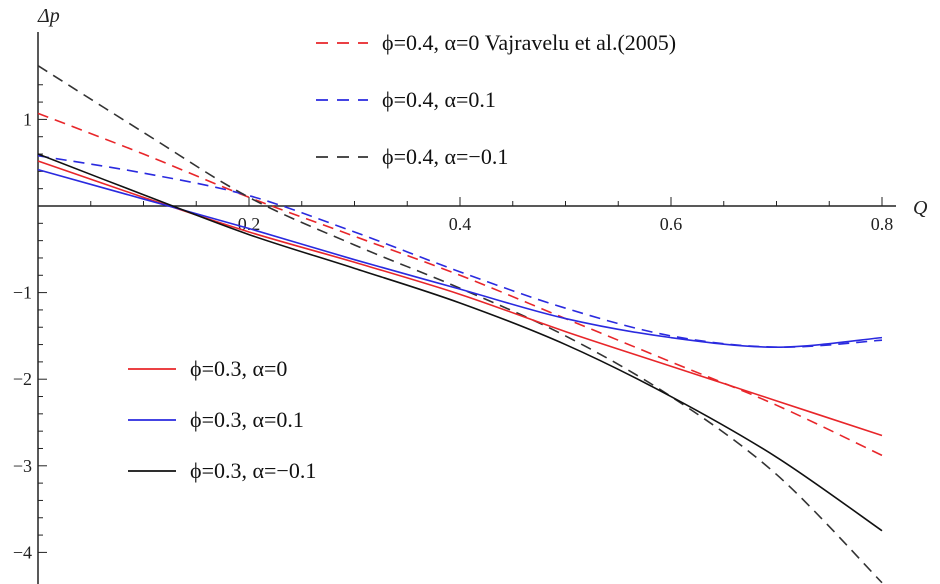 The image size is (940, 584). What do you see at coordinates (22, 379) in the screenshot?
I see `y-tick-label: −2` at bounding box center [22, 379].